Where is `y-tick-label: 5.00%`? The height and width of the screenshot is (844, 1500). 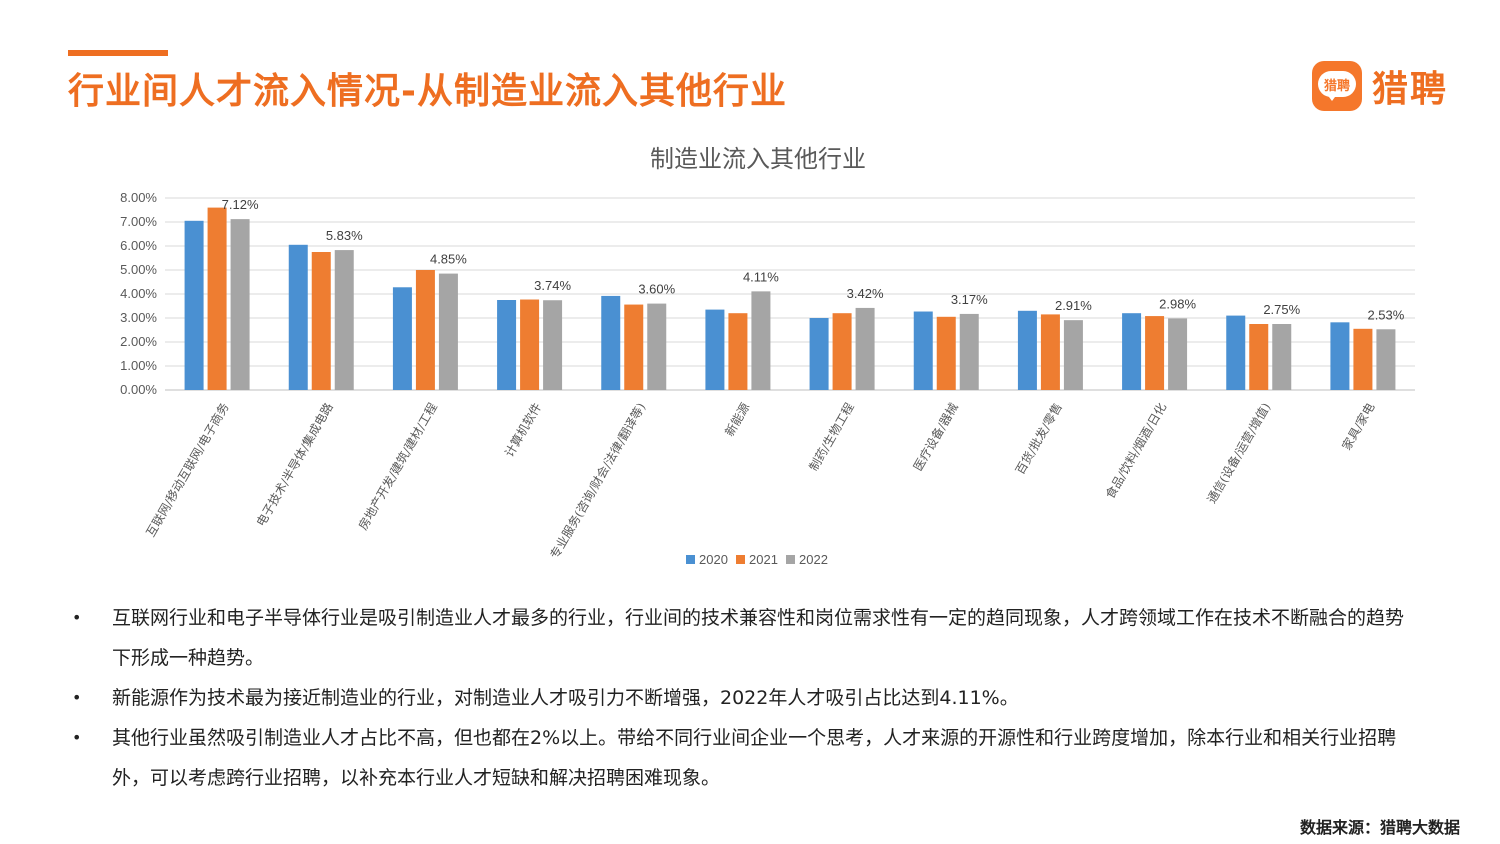 y-tick-label: 5.00% is located at coordinates (138, 269).